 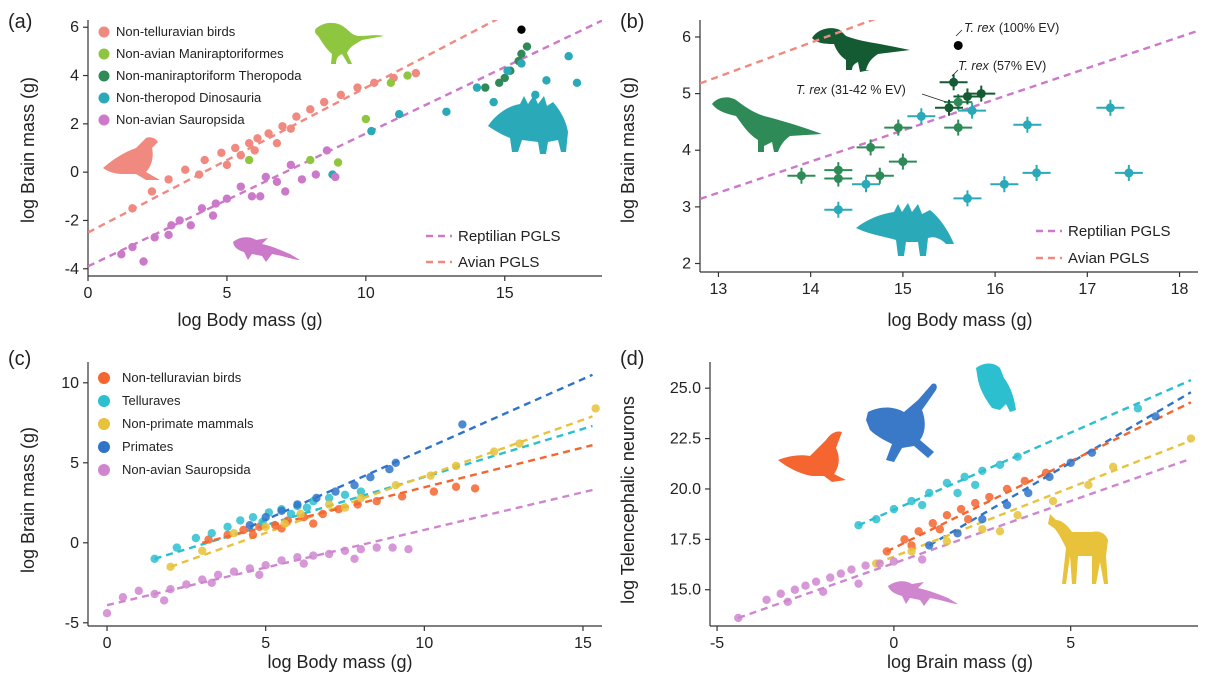 I want to click on legend-label-nonmani: Non-maniraptoriform Theropoda, so click(x=209, y=75).